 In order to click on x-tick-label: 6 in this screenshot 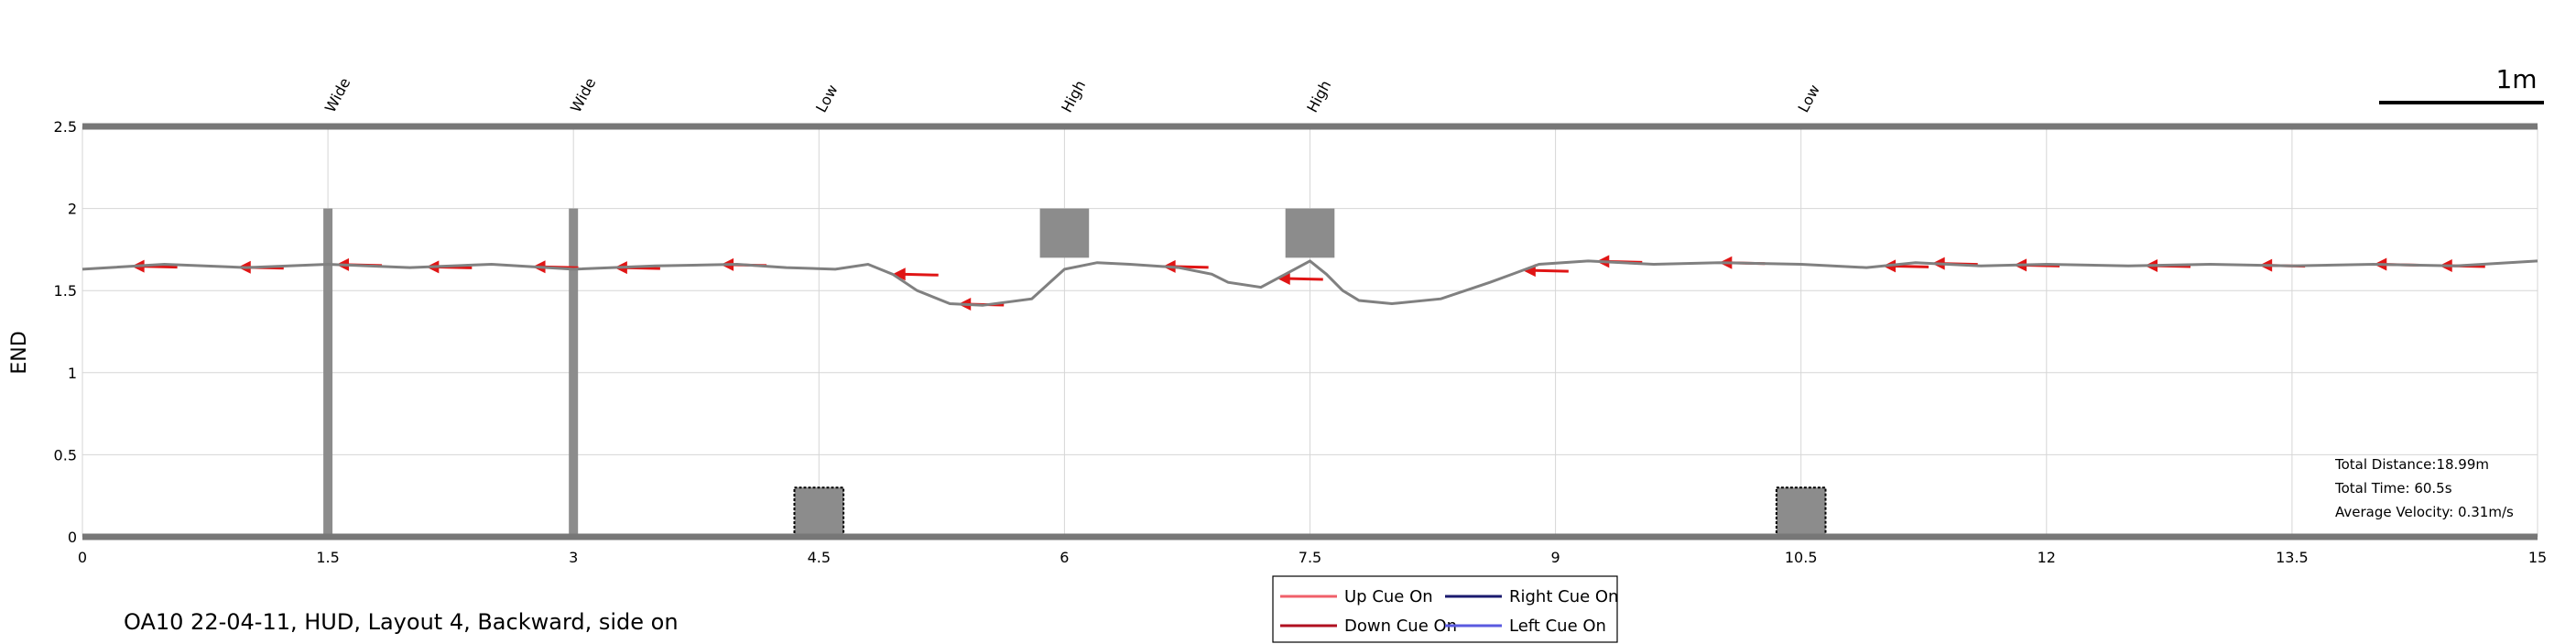, I will do `click(1064, 558)`.